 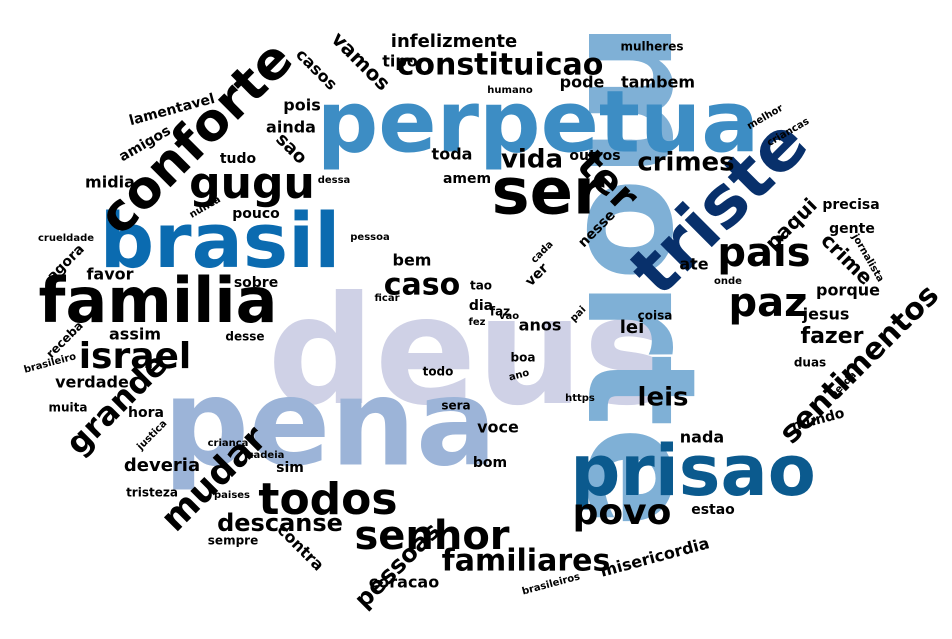 I want to click on word-vao: vao, so click(x=509, y=316).